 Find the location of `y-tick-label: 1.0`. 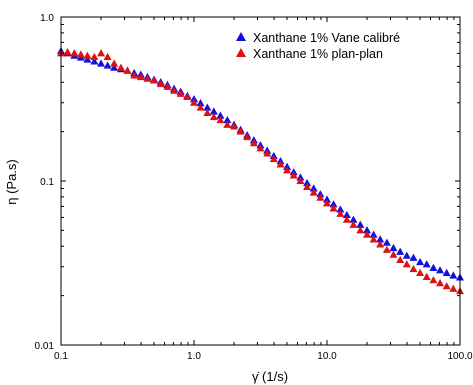

y-tick-label: 1.0 is located at coordinates (47, 18).